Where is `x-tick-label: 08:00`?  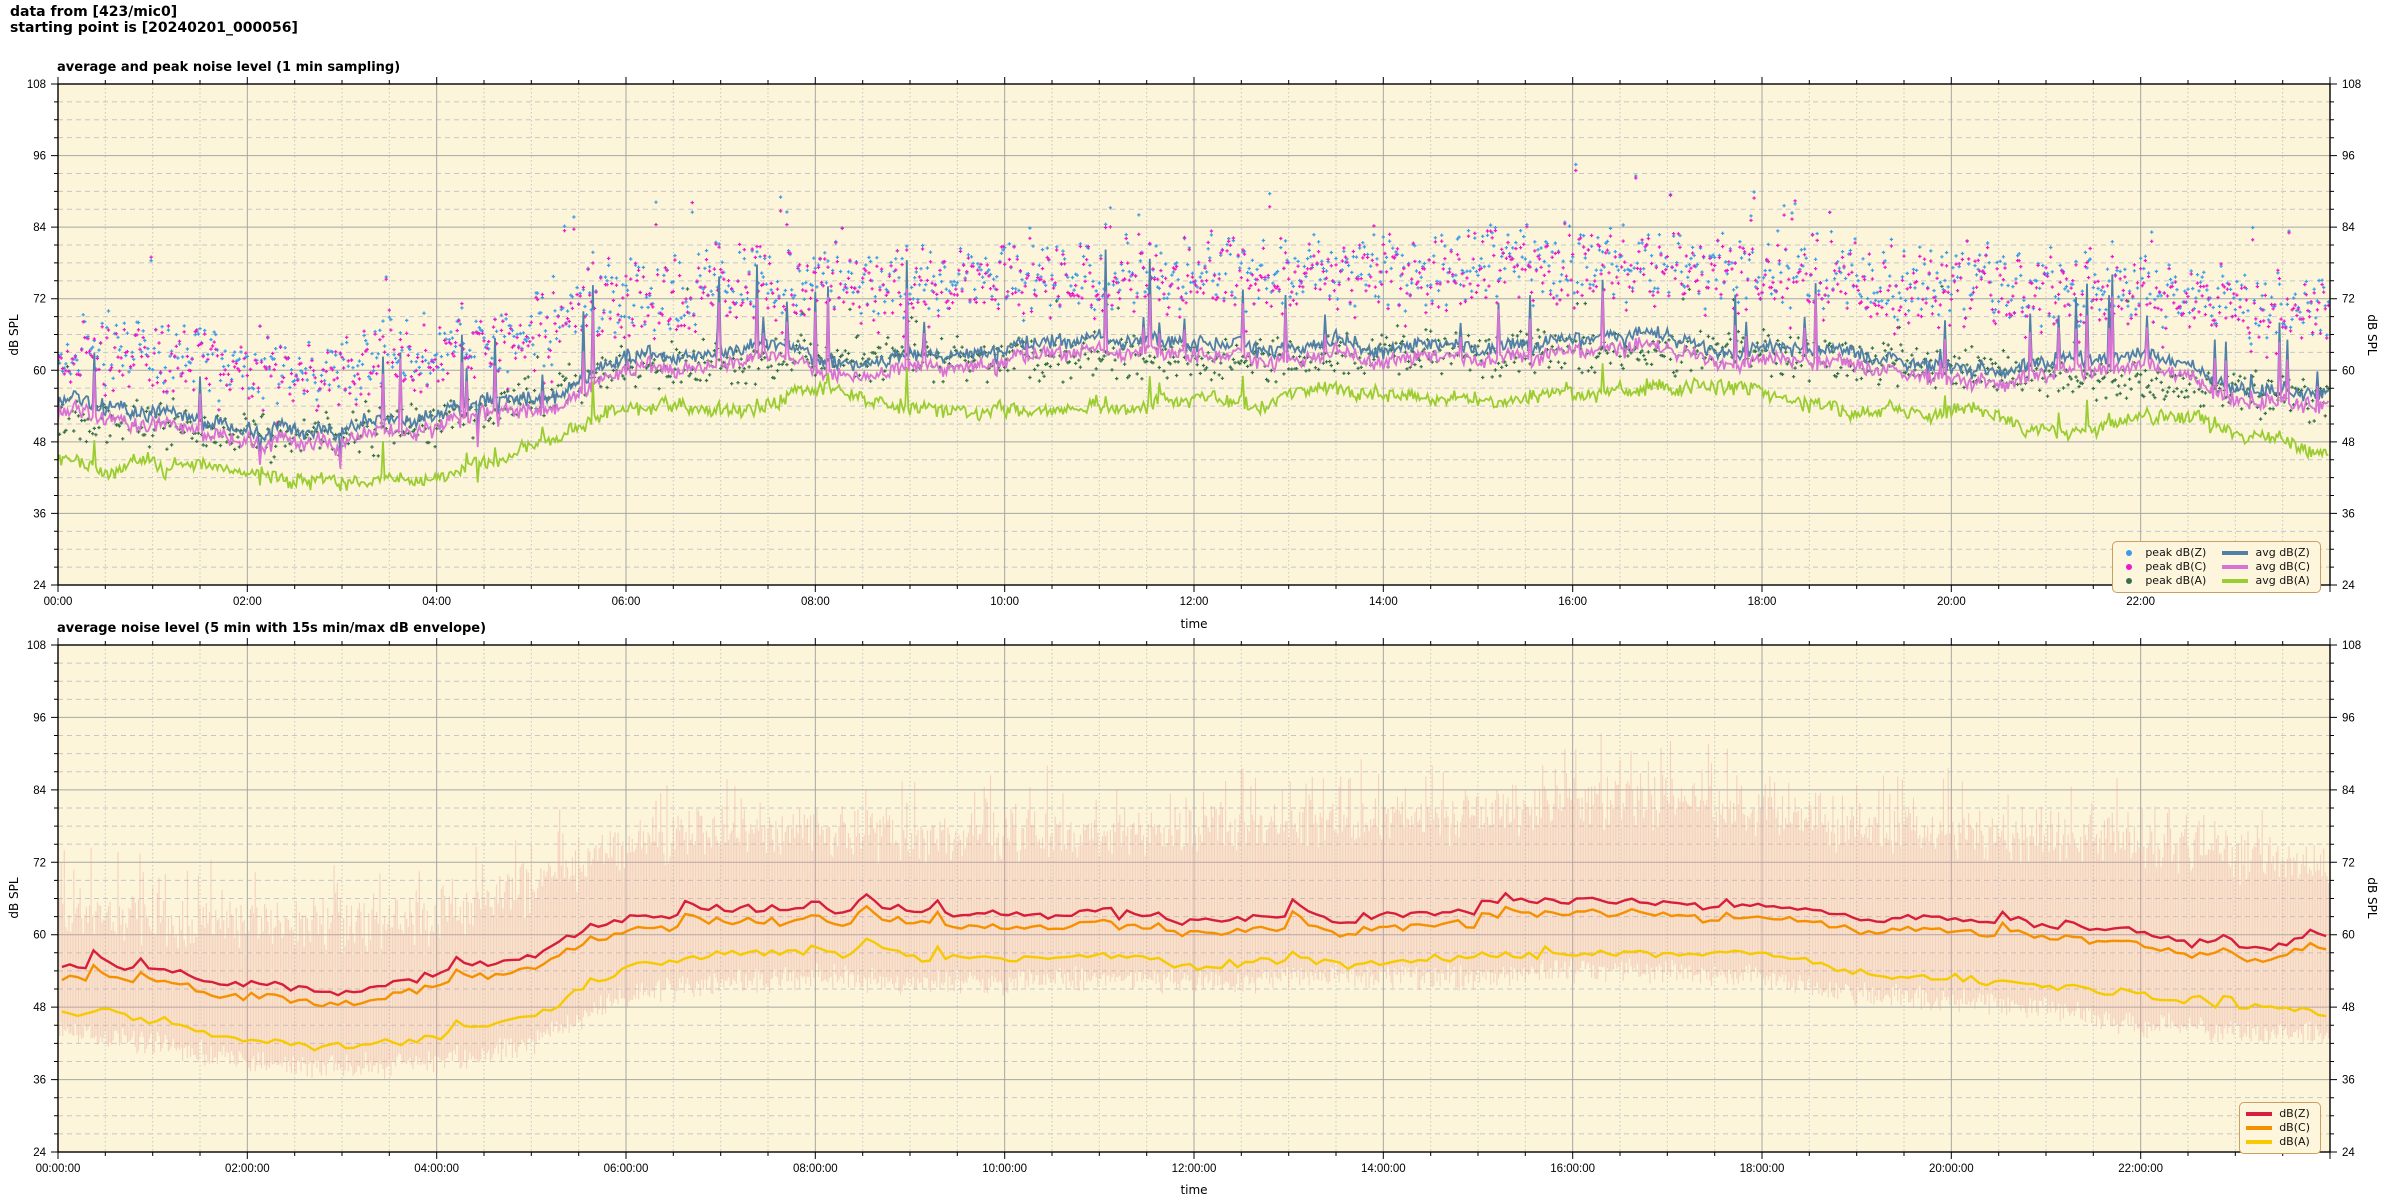 x-tick-label: 08:00 is located at coordinates (815, 602).